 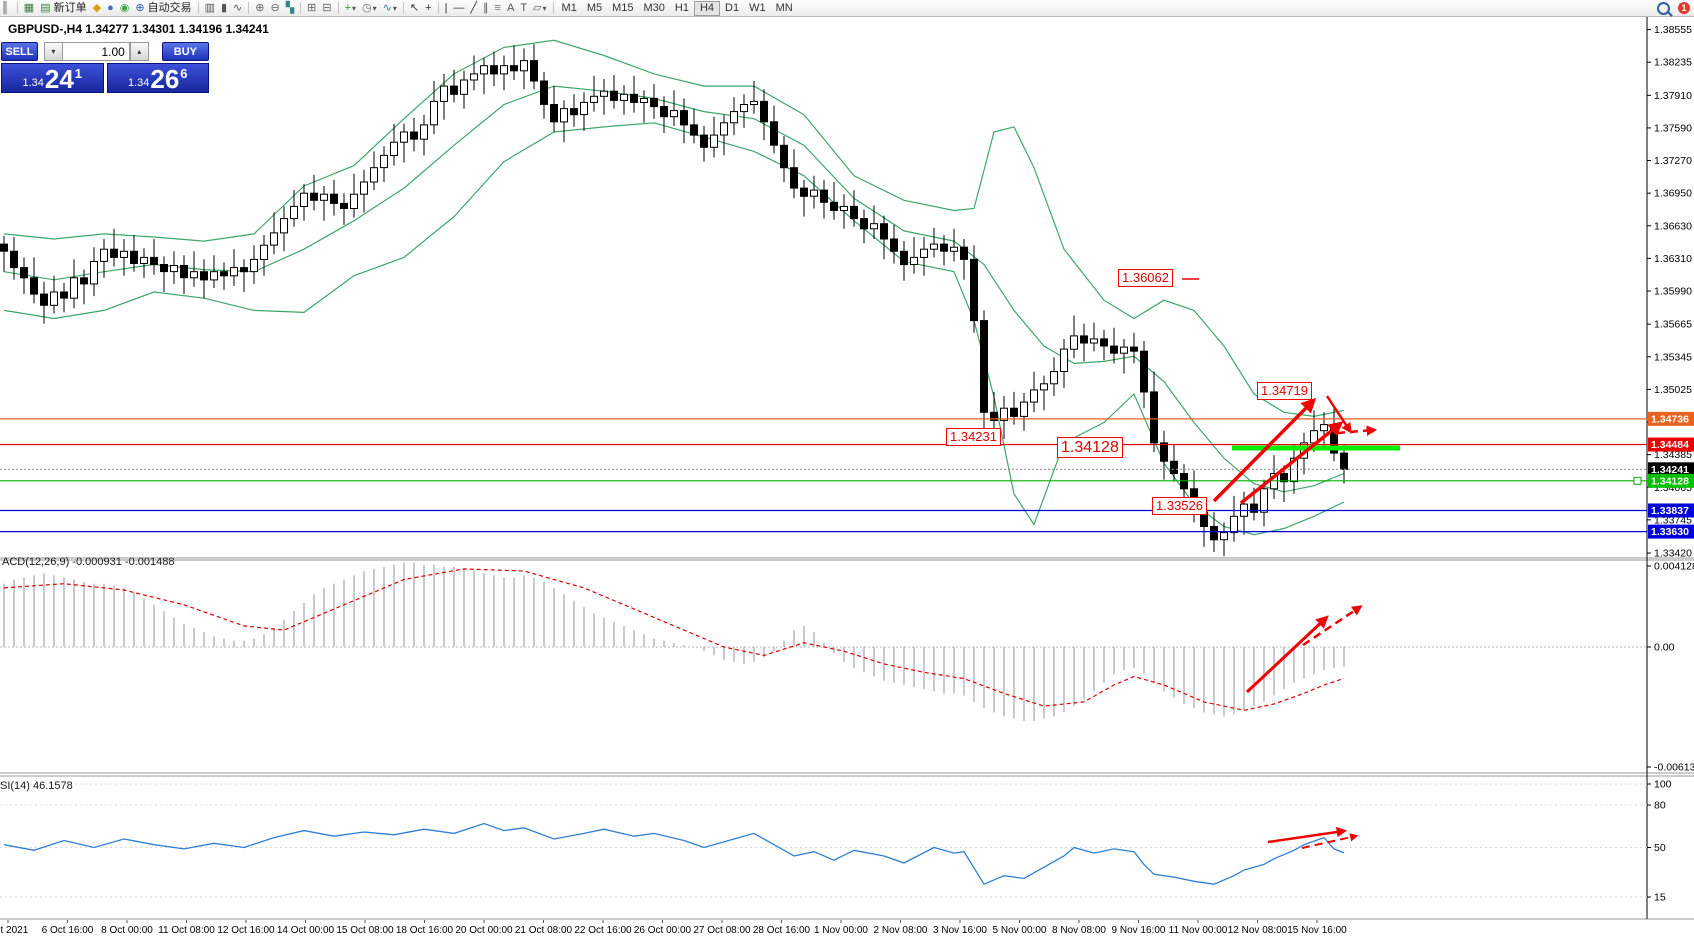 I want to click on ask-pip-digit: 6, so click(x=184, y=73).